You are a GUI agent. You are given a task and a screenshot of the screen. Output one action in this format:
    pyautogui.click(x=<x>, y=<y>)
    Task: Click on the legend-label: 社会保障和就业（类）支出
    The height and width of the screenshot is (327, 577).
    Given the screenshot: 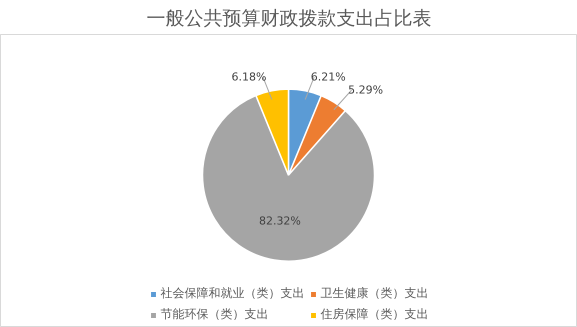 What is the action you would take?
    pyautogui.click(x=232, y=293)
    